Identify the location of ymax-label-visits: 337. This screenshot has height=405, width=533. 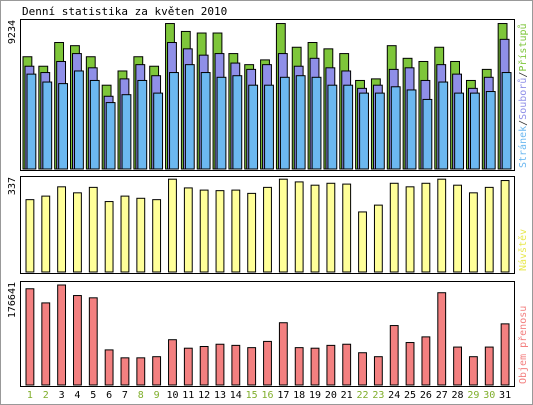
(12, 186).